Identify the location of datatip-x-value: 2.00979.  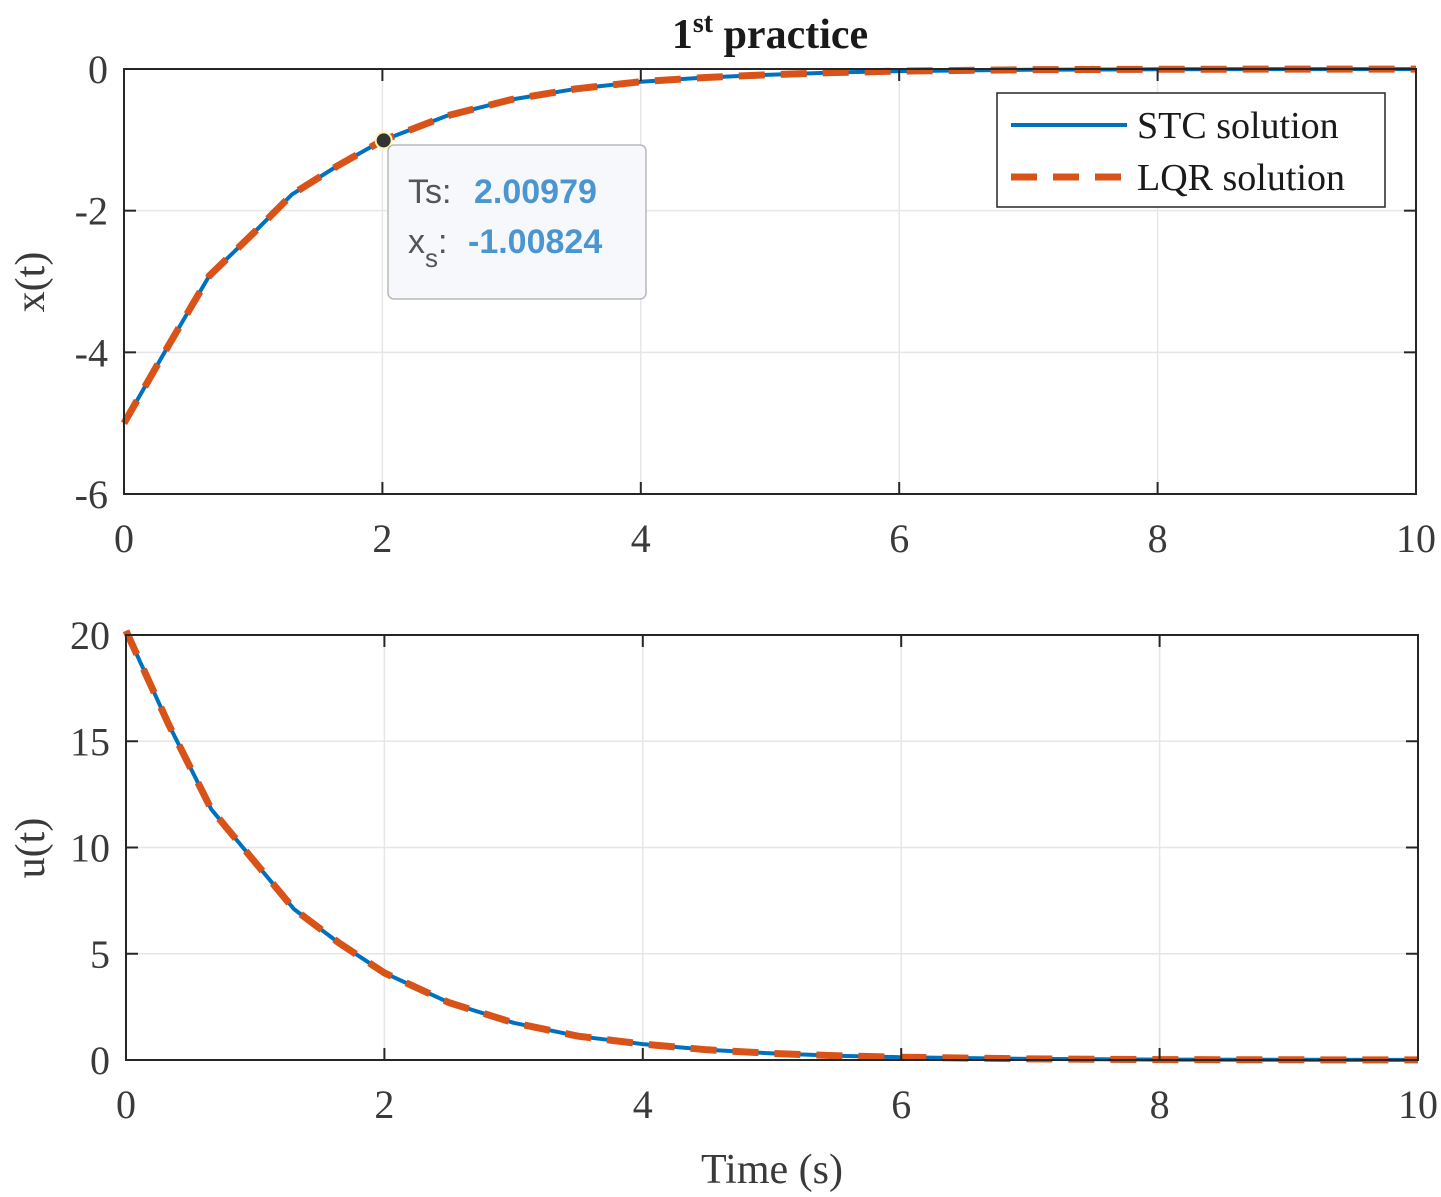
(535, 192).